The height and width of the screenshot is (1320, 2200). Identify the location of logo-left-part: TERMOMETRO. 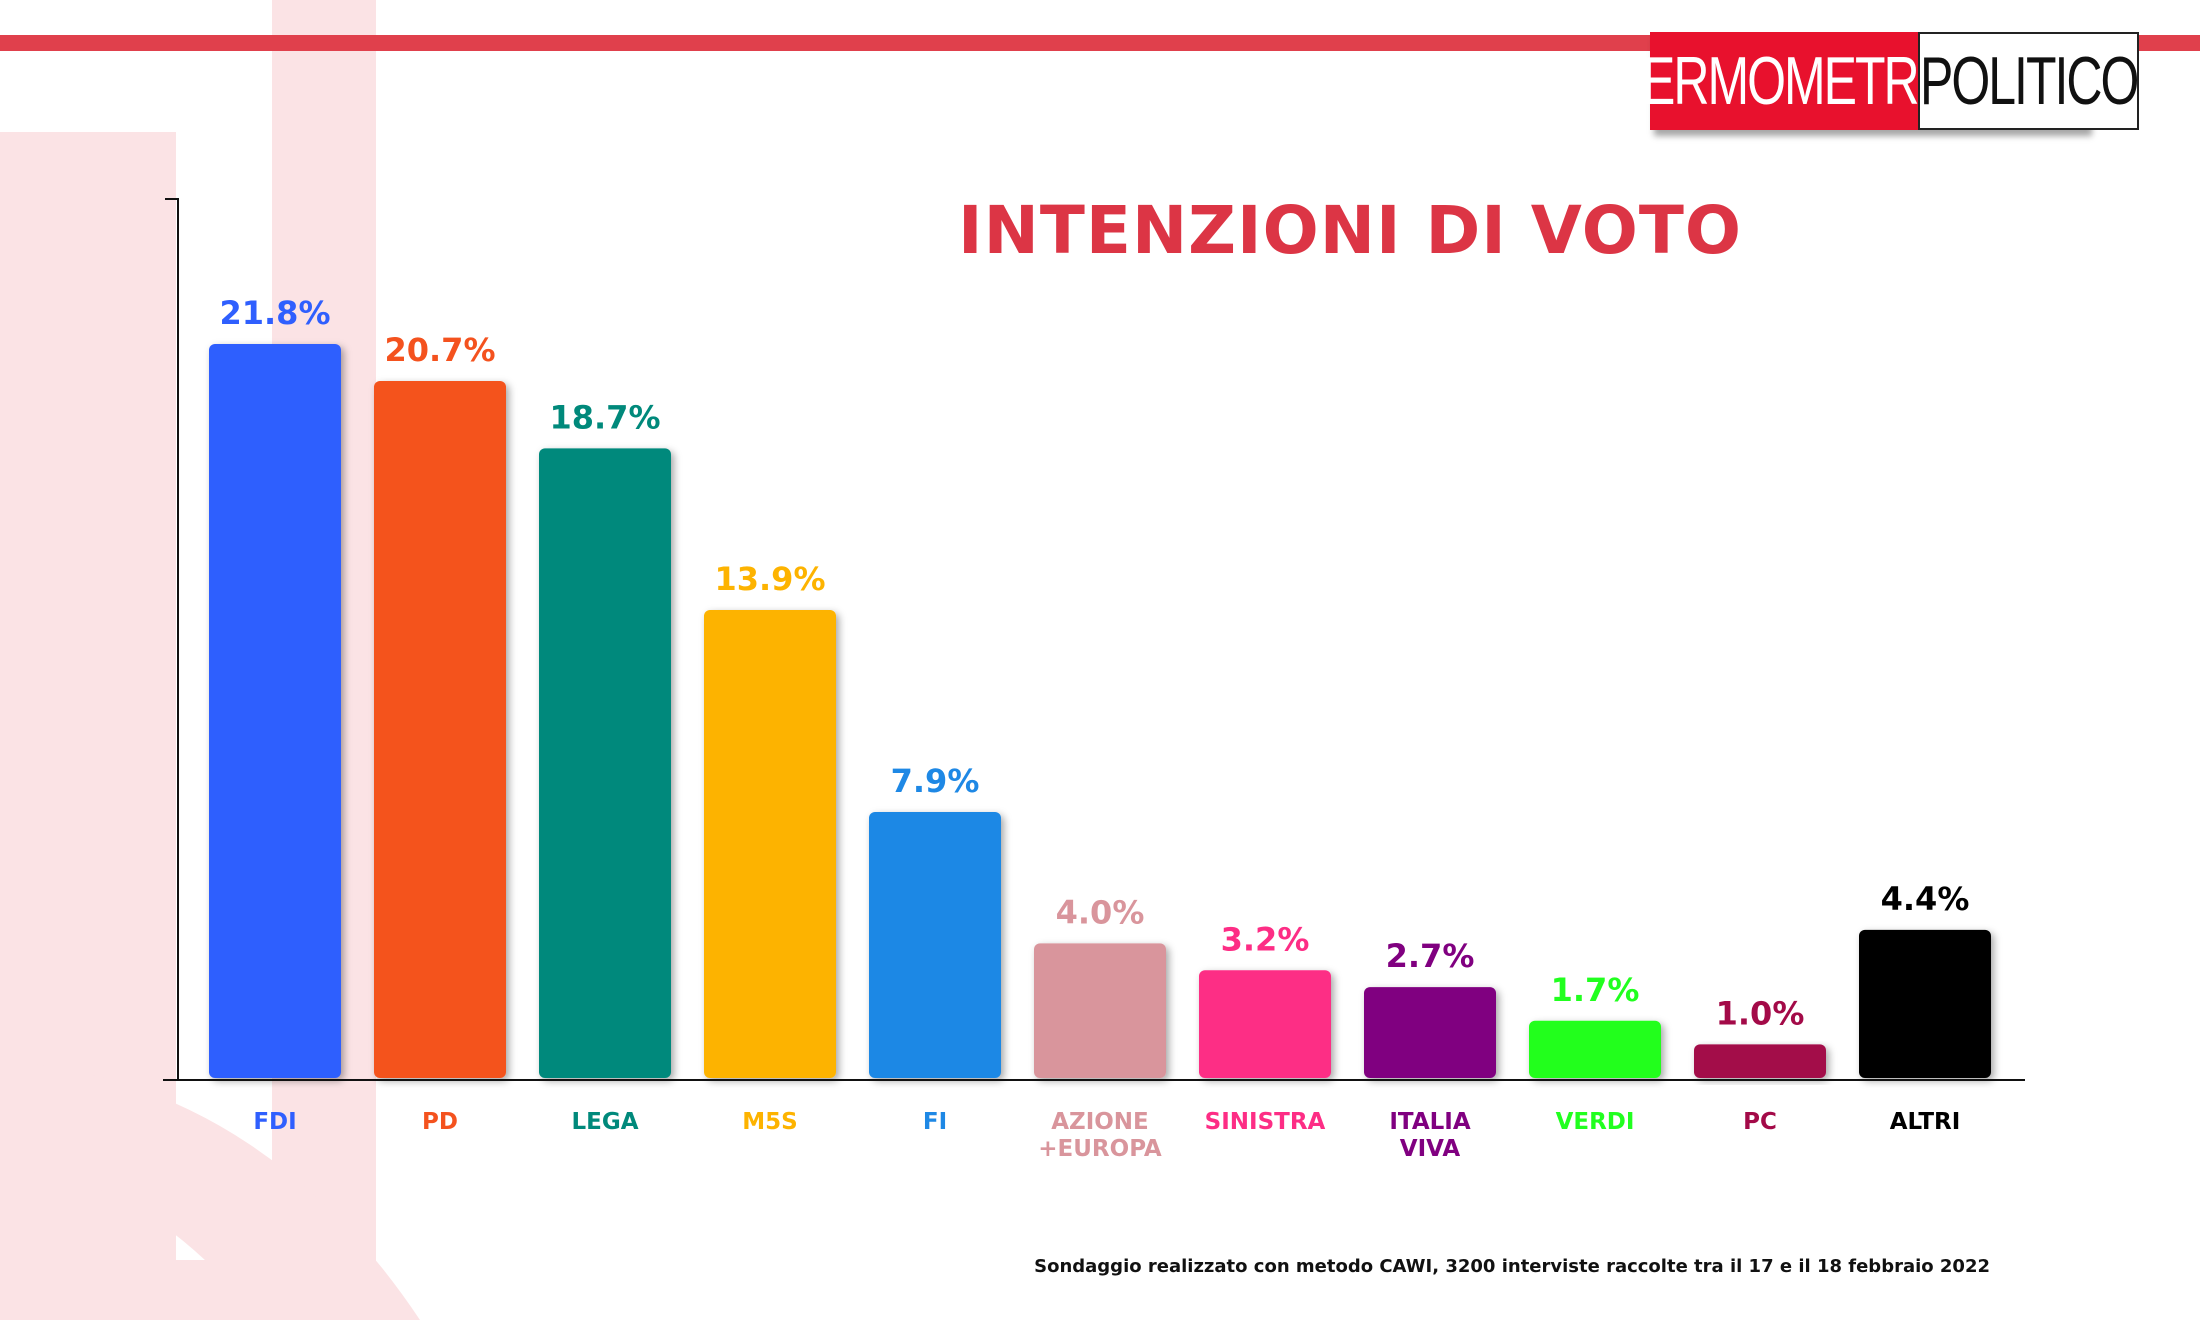
(1785, 81).